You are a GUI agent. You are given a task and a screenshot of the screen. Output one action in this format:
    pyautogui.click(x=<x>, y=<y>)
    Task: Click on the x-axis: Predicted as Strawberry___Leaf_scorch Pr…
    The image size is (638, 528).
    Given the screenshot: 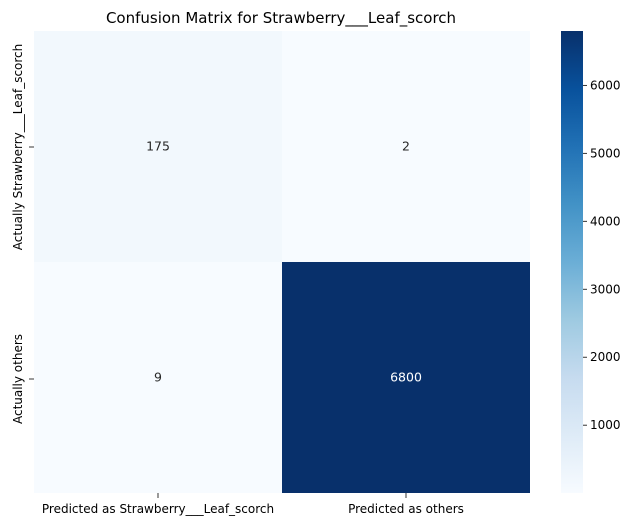 What is the action you would take?
    pyautogui.click(x=253, y=504)
    